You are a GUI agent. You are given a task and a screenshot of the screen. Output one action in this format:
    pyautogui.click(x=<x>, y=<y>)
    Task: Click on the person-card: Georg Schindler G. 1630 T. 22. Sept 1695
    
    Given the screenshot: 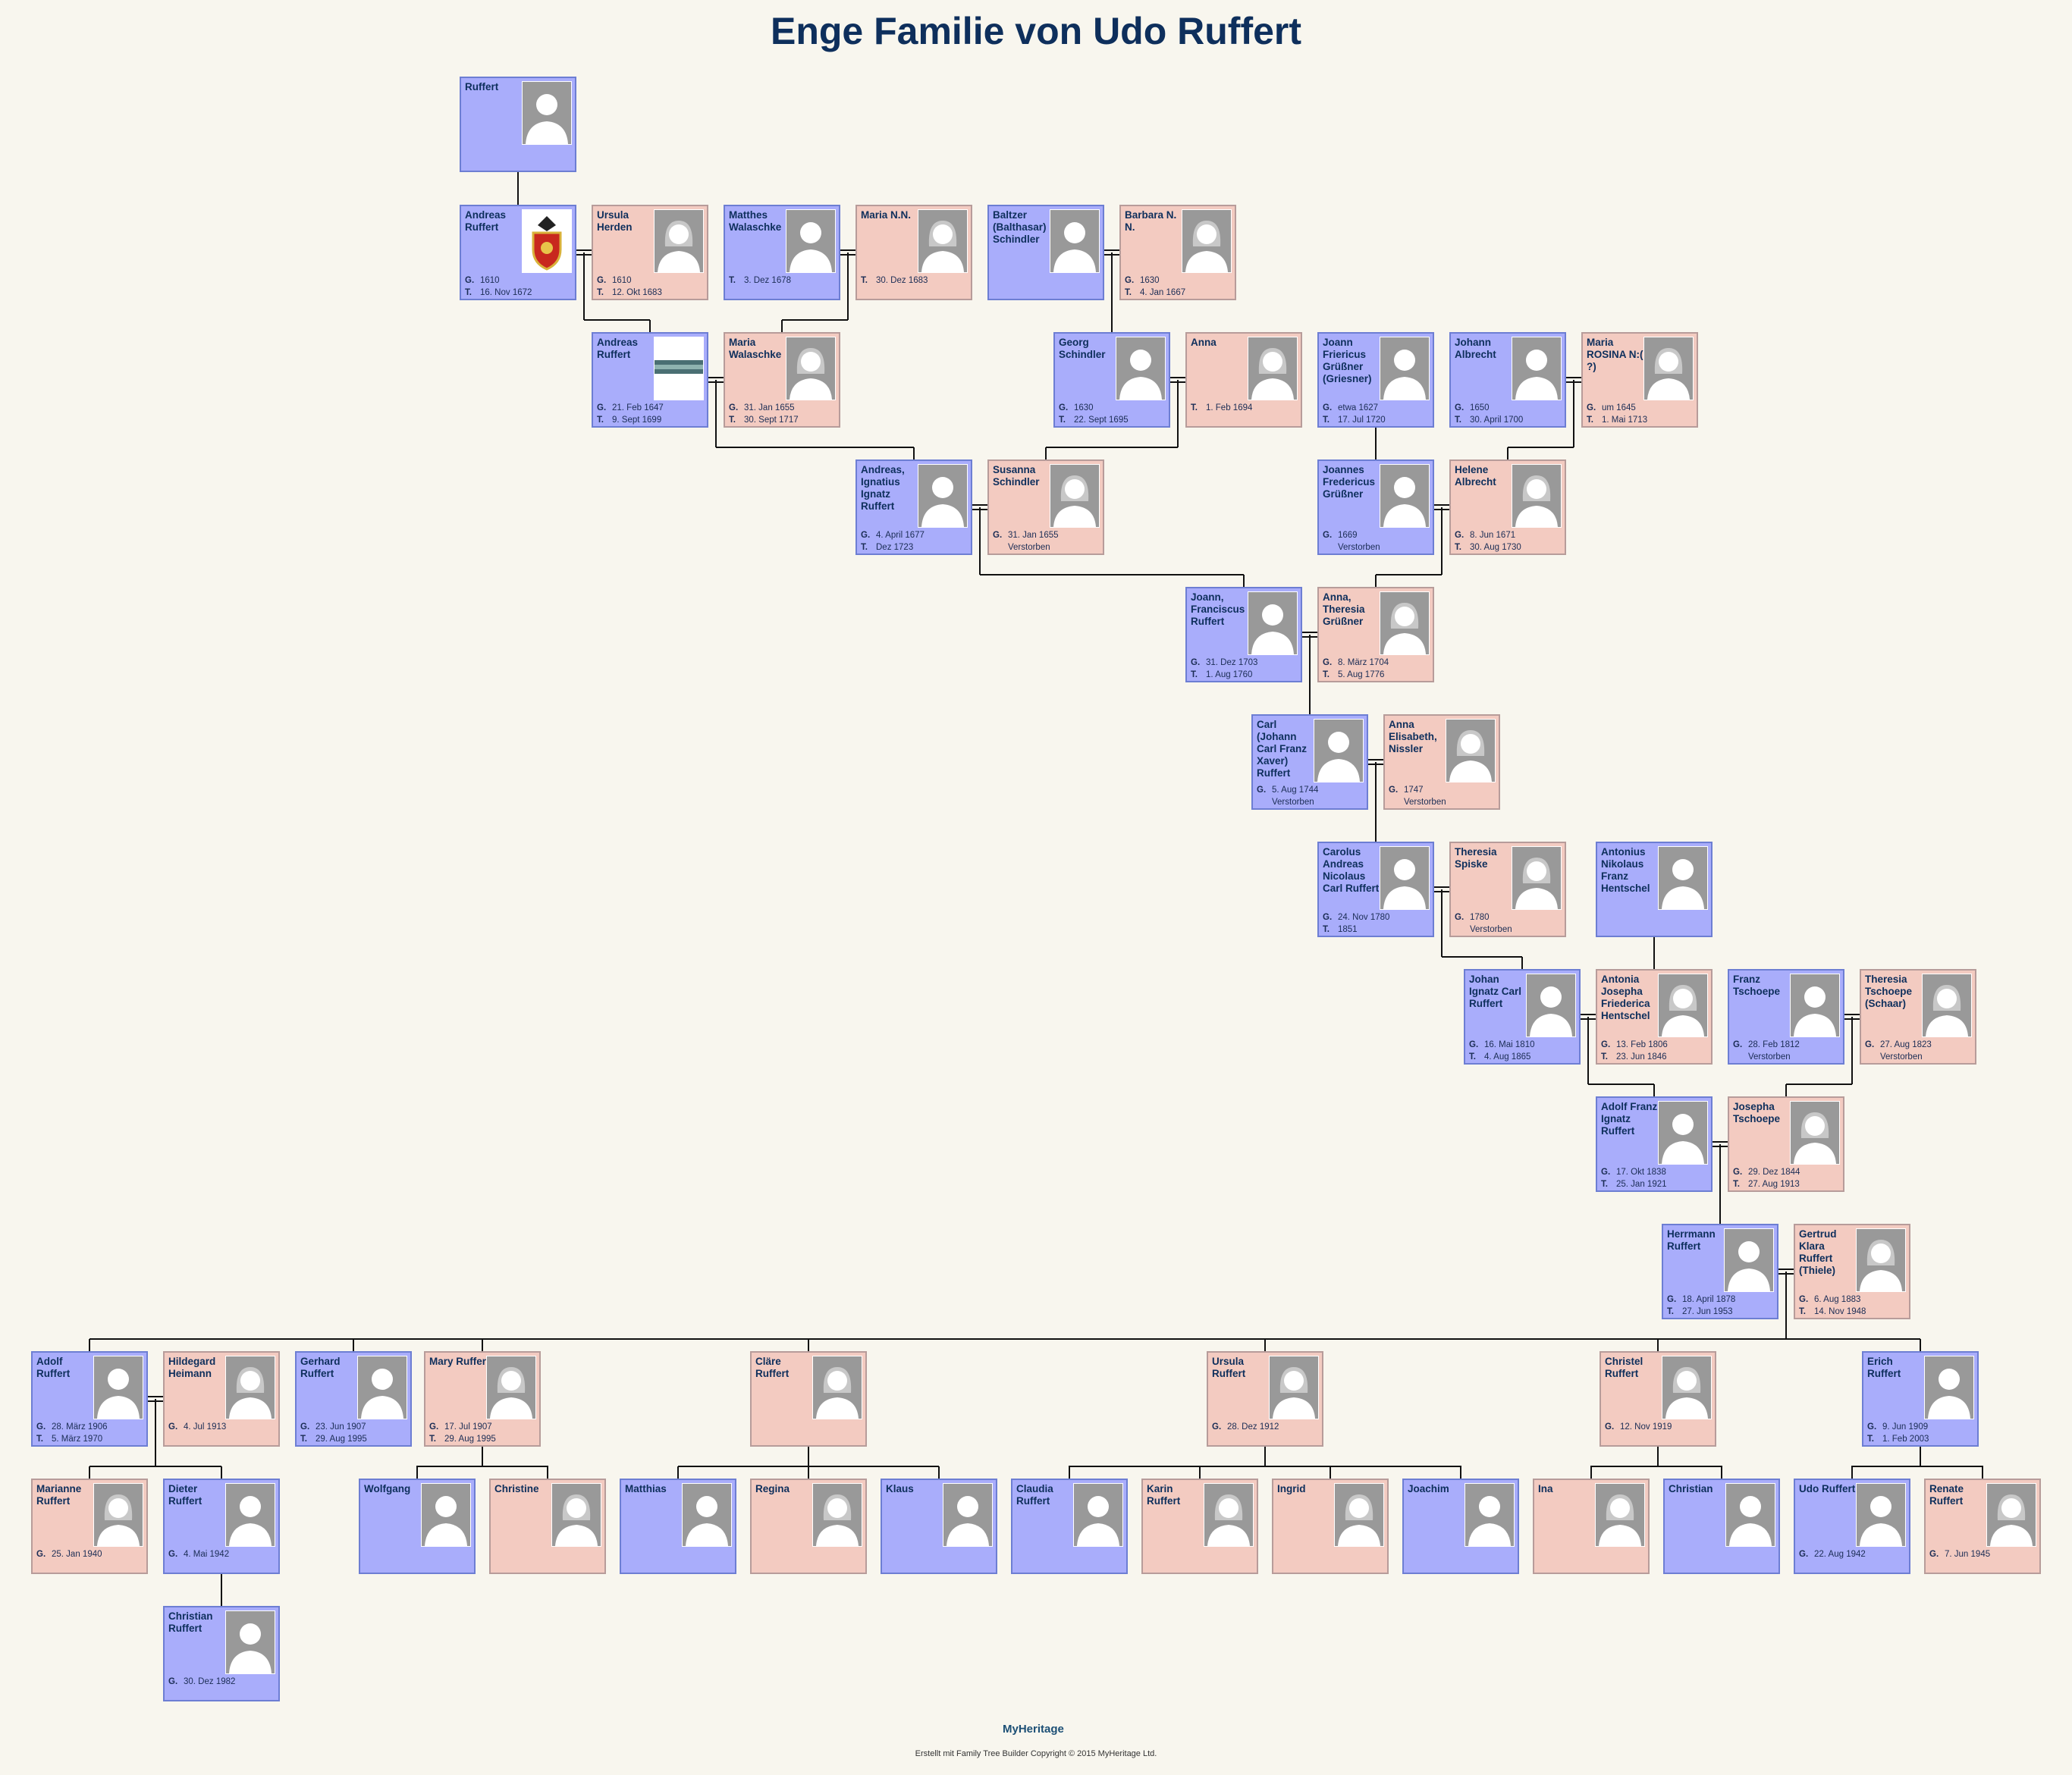 What is the action you would take?
    pyautogui.click(x=1111, y=380)
    